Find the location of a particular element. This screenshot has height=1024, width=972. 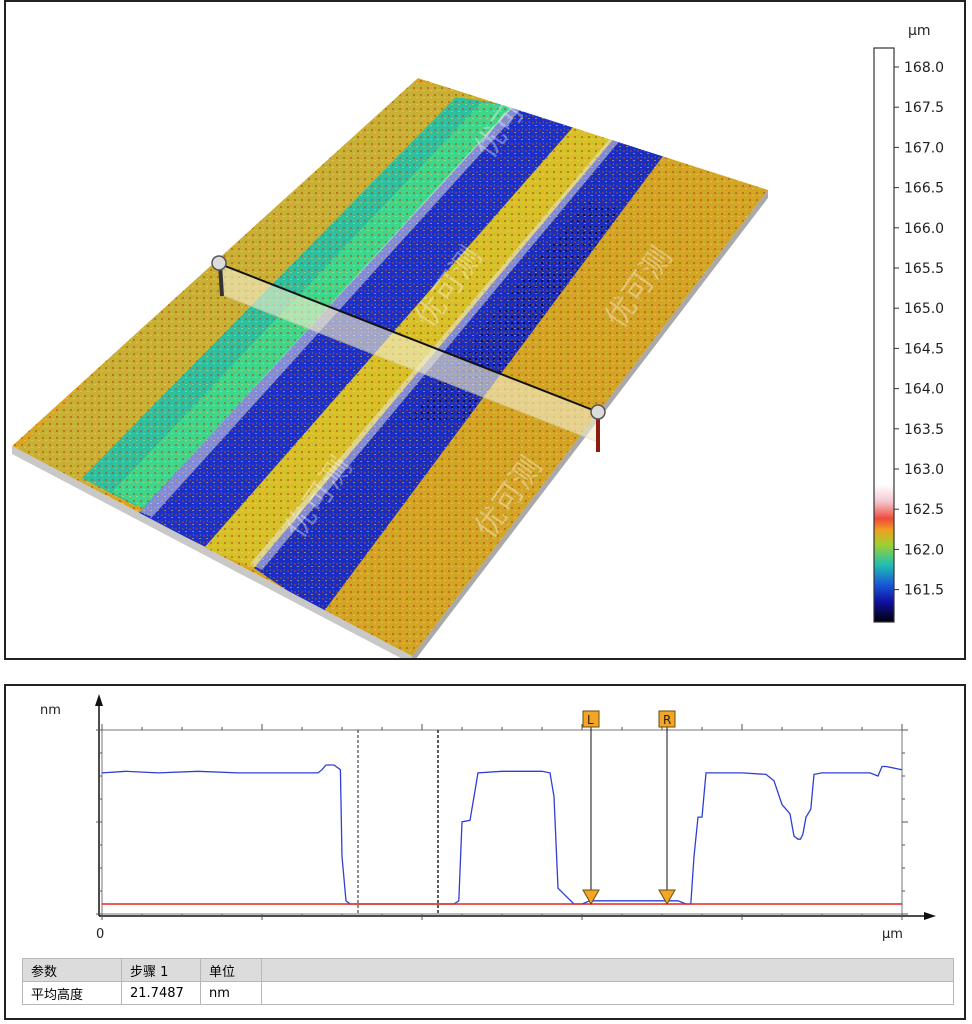

header-param: 参数 is located at coordinates (72, 970).